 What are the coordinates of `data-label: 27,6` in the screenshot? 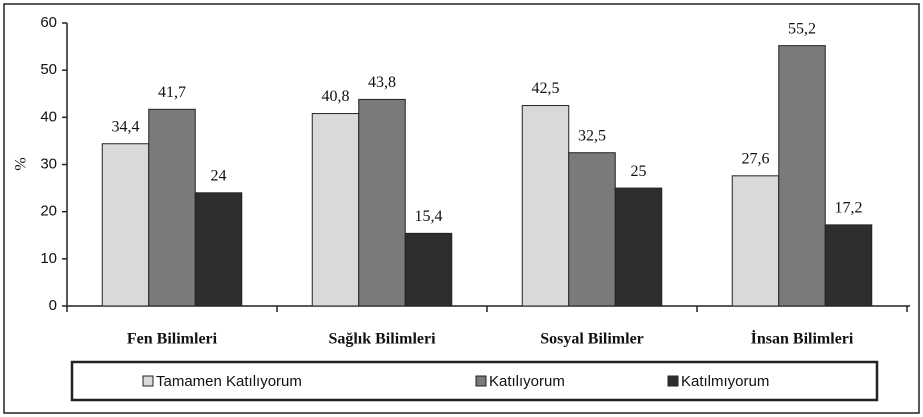 It's located at (756, 158).